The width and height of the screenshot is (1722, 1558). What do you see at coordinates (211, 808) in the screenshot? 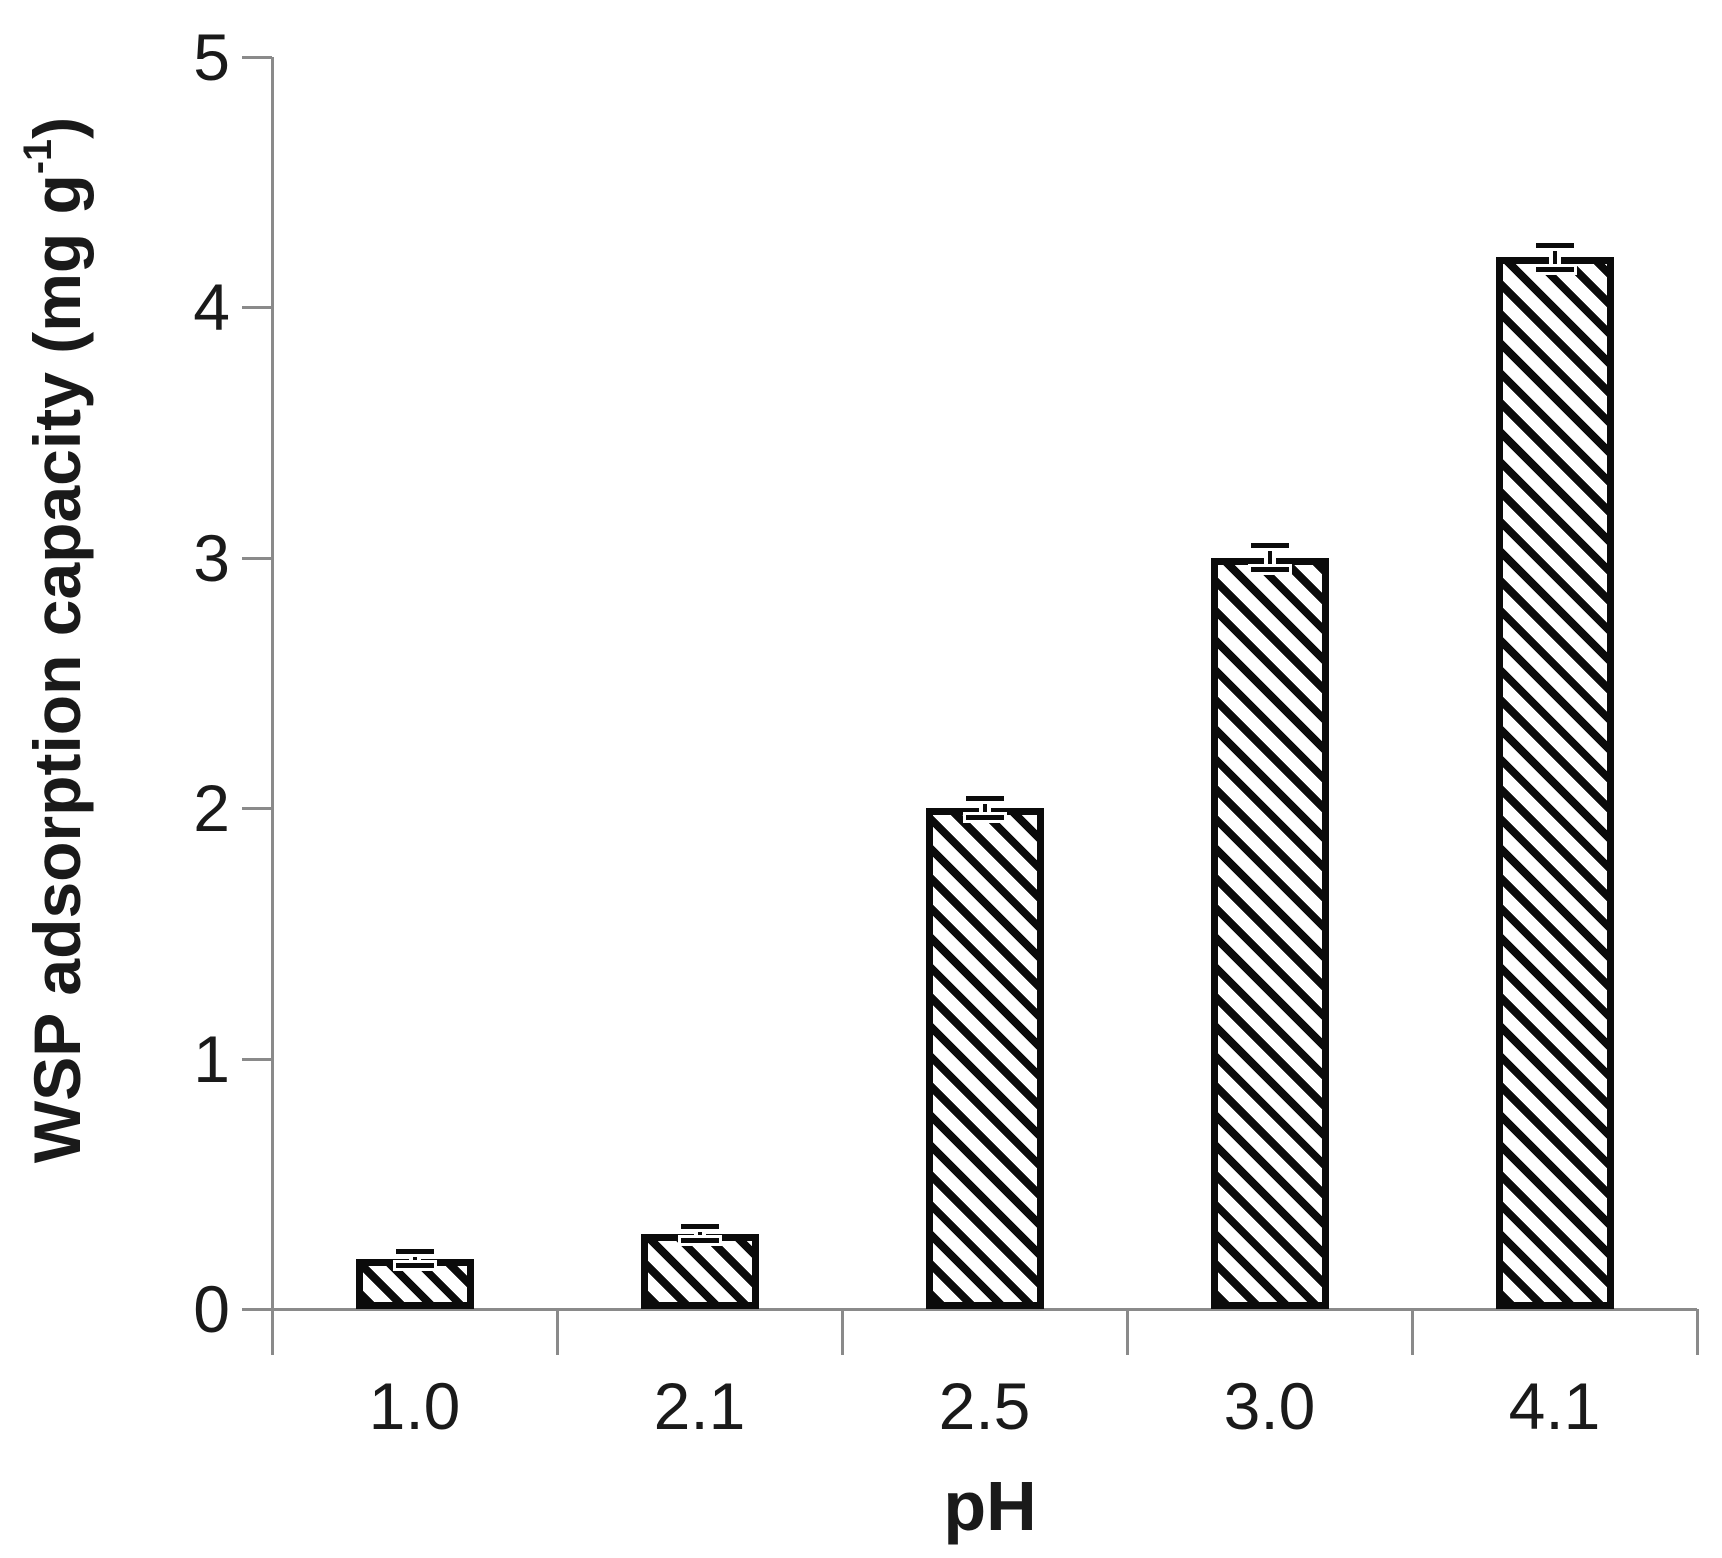
I see `y-tick-label: 2` at bounding box center [211, 808].